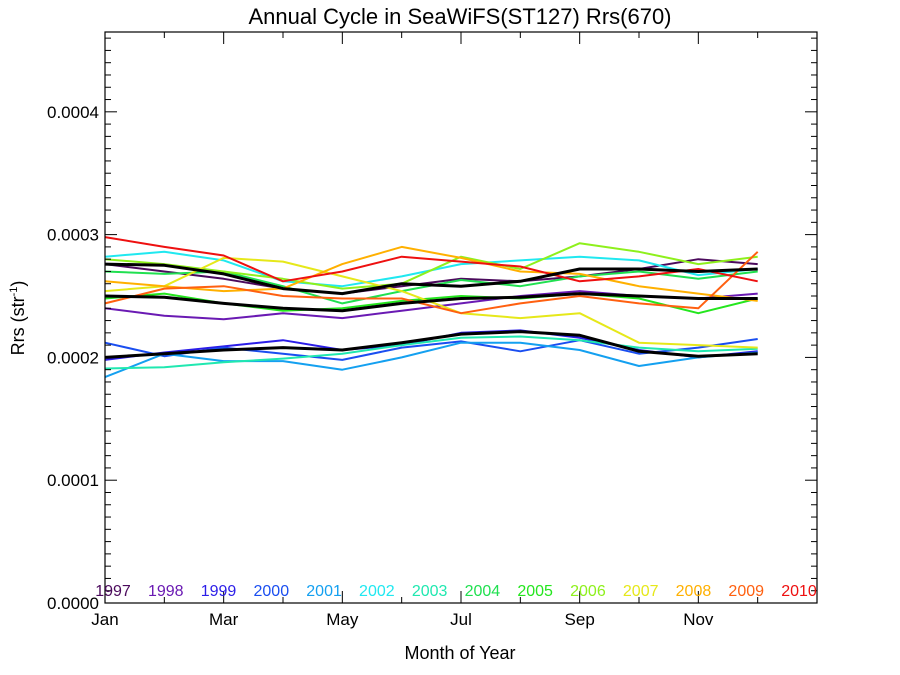 This screenshot has width=900, height=675. I want to click on legend-item-2001: 2001, so click(324, 591).